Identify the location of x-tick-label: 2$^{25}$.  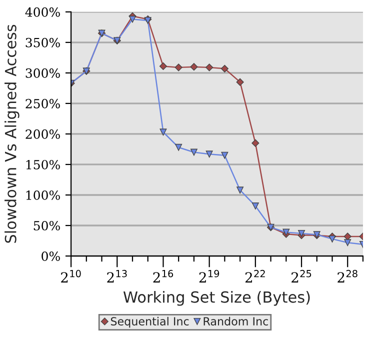
(302, 276).